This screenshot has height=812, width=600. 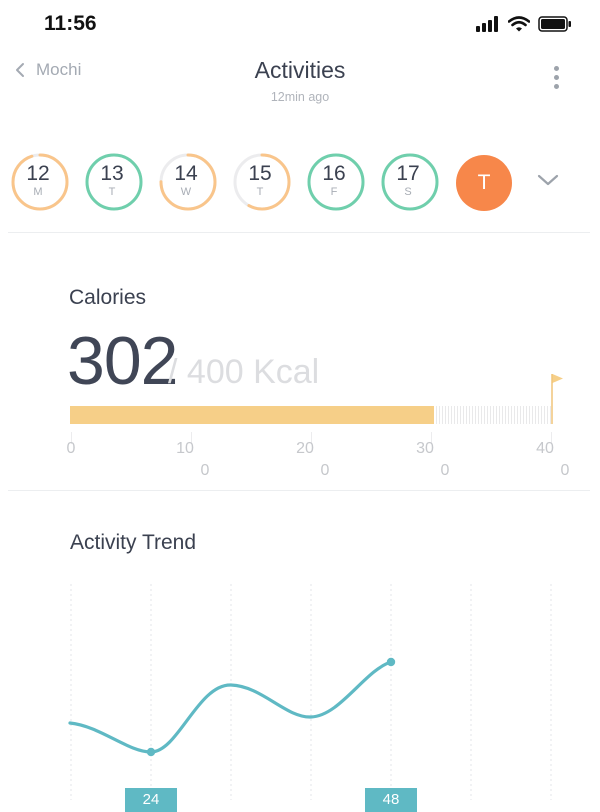 I want to click on day-letter: F, so click(x=334, y=192).